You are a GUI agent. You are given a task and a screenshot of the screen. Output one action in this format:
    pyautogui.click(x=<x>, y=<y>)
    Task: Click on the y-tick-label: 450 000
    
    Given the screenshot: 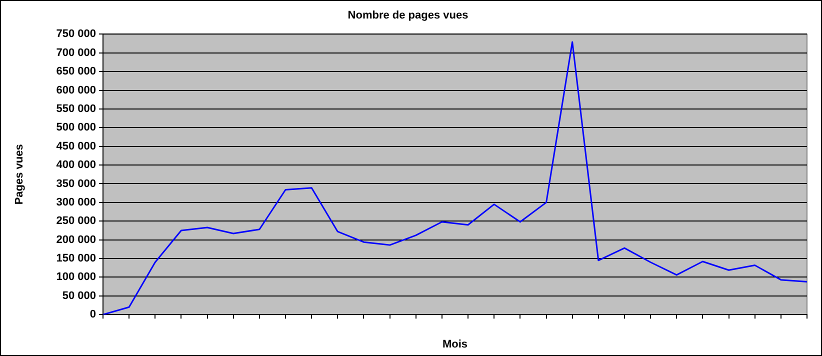 What is the action you would take?
    pyautogui.click(x=76, y=146)
    